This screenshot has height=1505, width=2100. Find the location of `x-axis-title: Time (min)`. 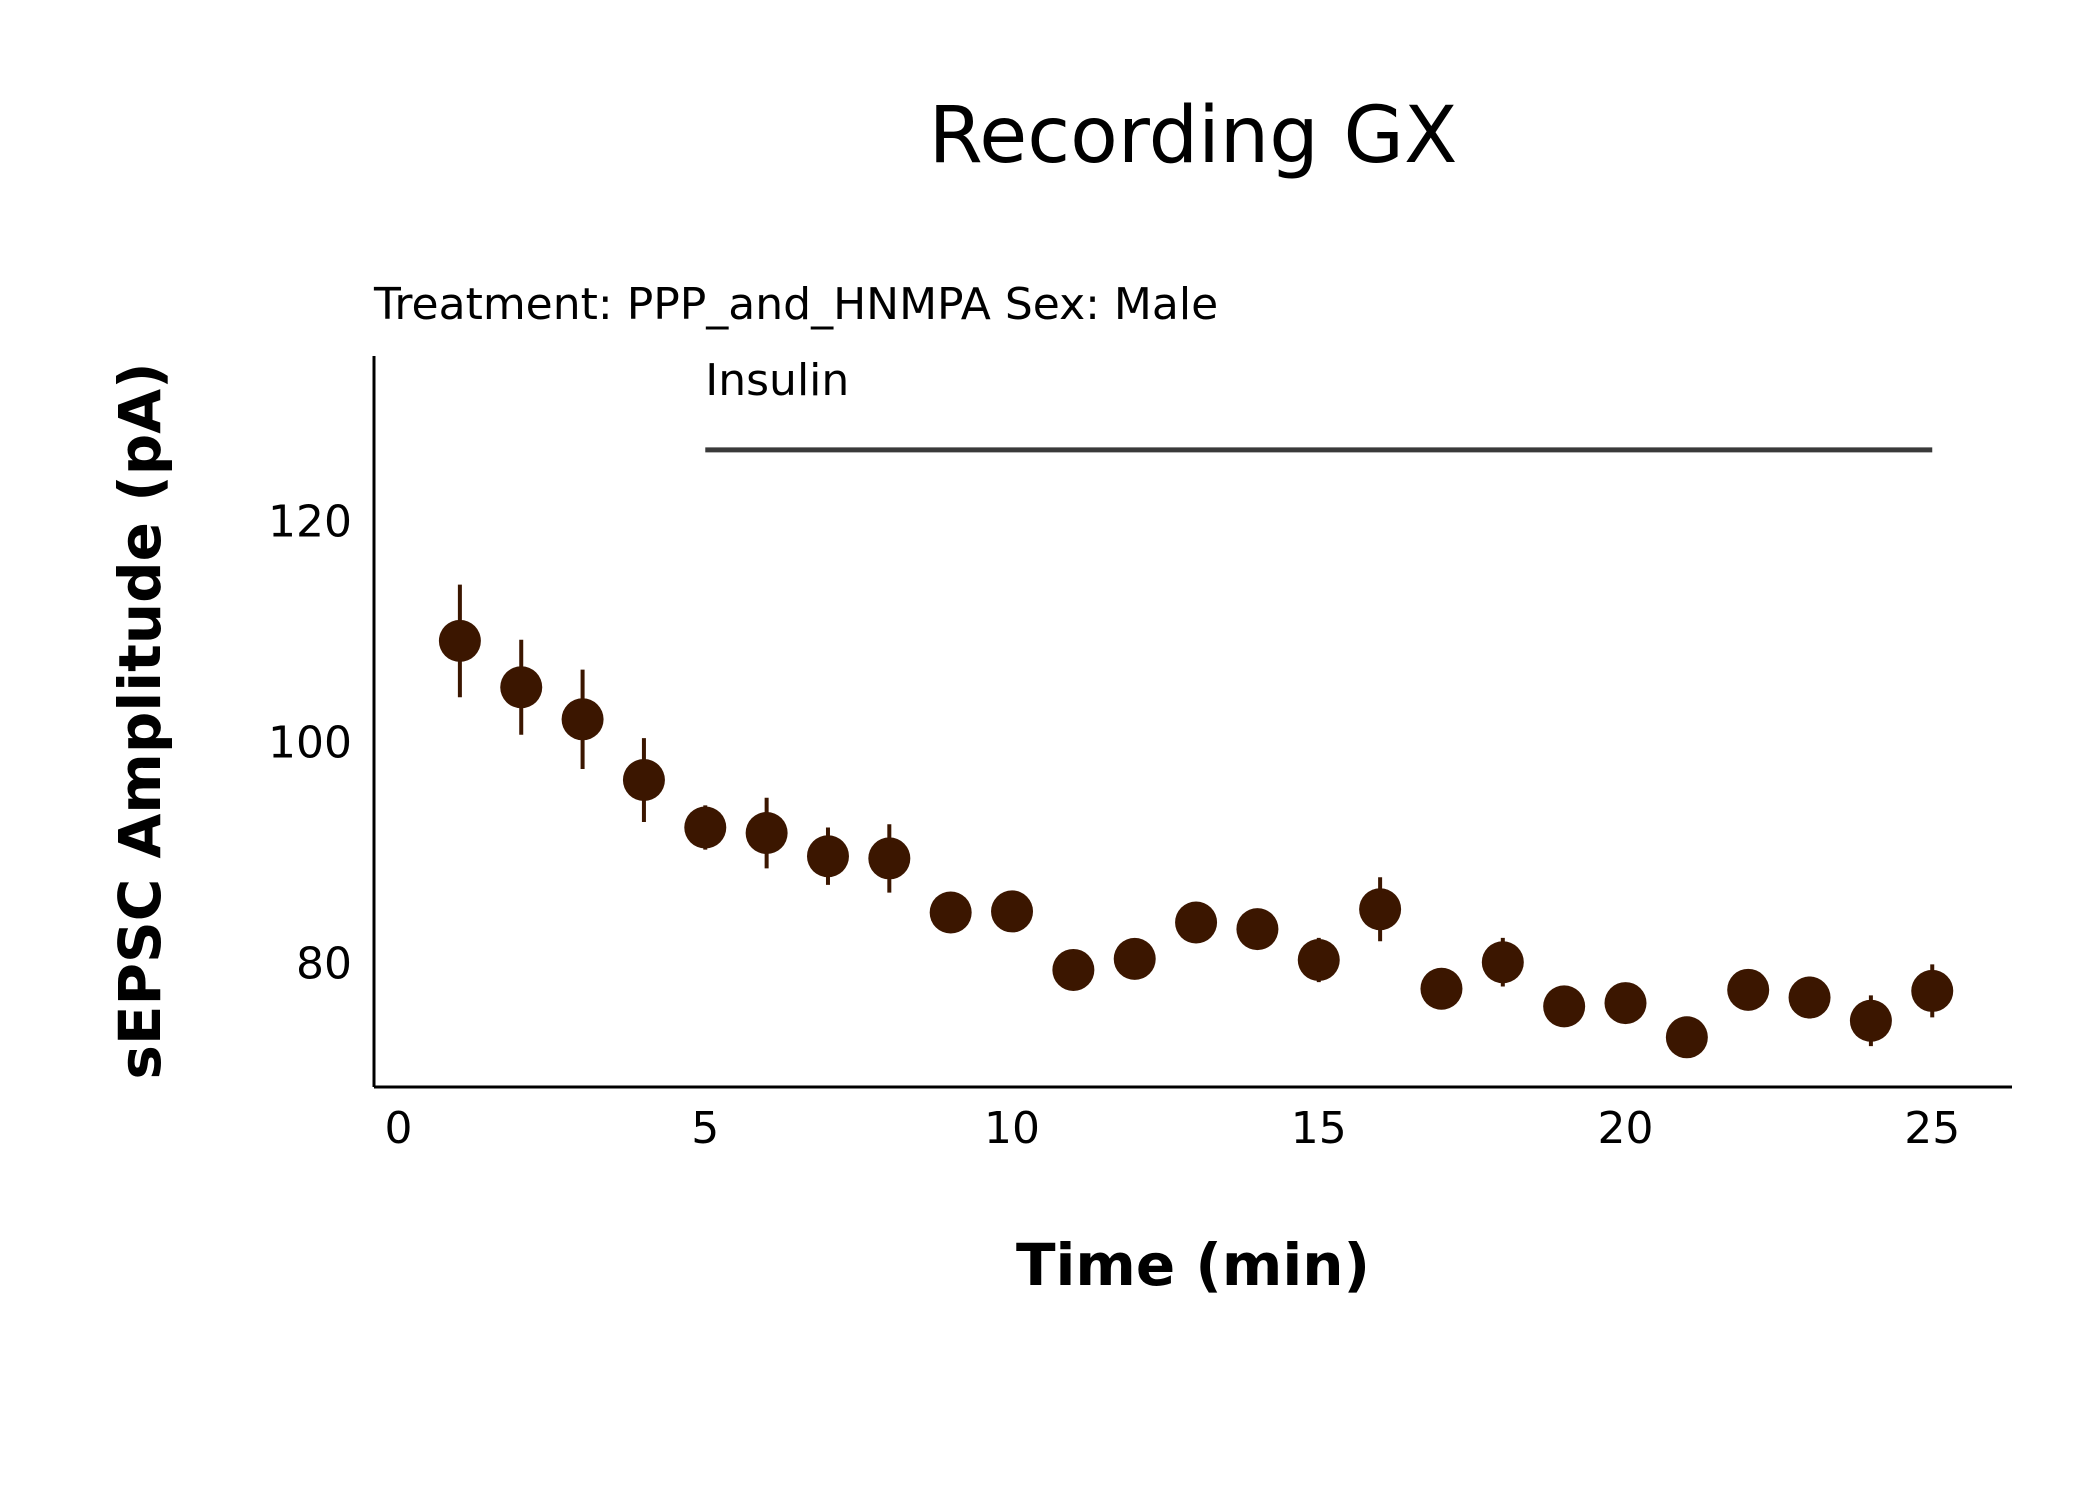

x-axis-title: Time (min) is located at coordinates (1193, 1265).